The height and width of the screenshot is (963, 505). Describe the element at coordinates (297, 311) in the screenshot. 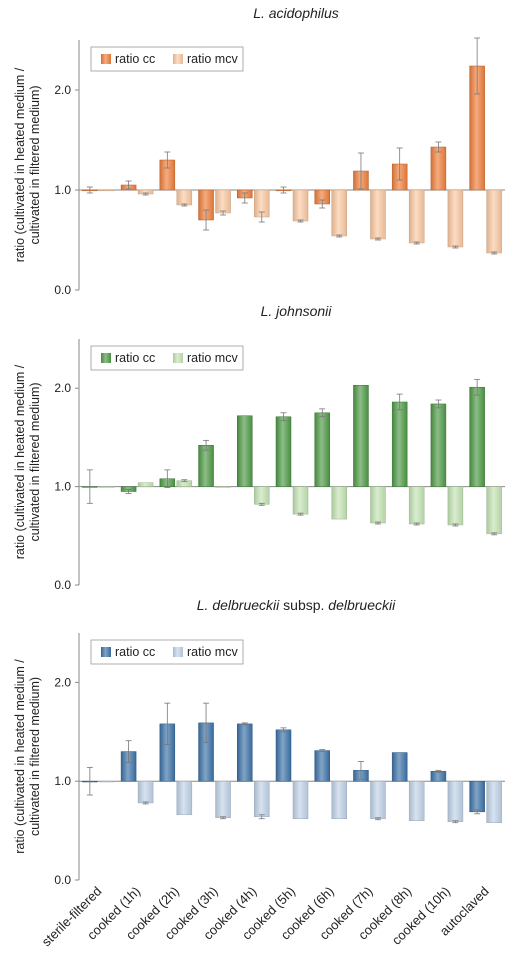

I see `panel-title: L. johnsonii` at that location.